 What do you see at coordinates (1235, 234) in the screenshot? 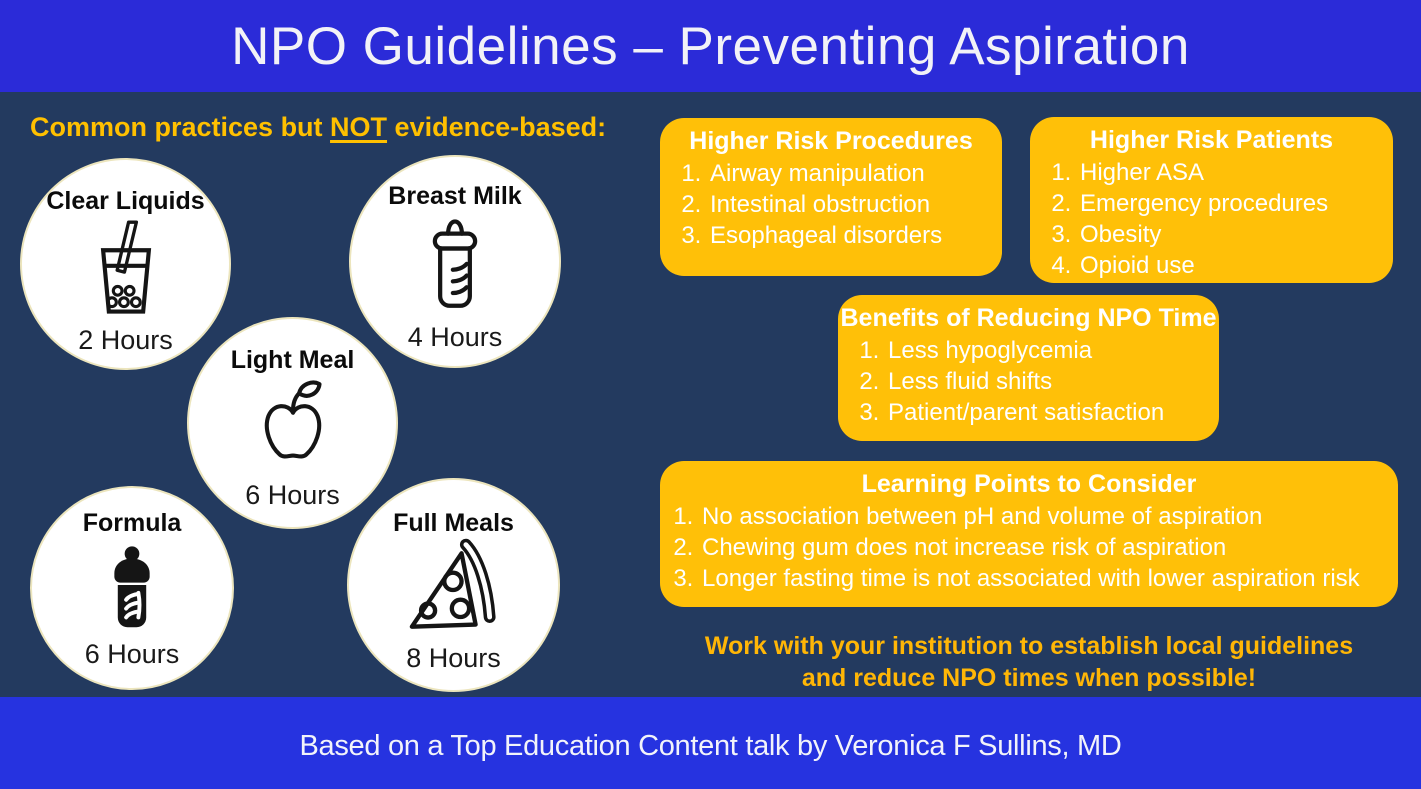
I see `card-list-item: Obesity` at bounding box center [1235, 234].